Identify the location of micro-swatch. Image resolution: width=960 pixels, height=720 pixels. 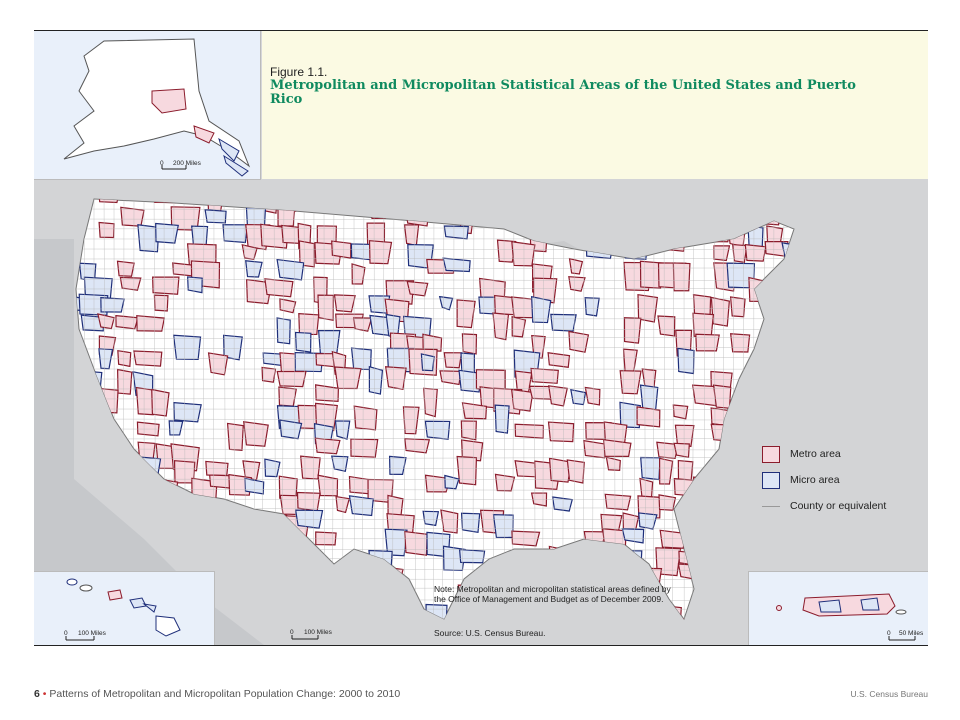
(771, 480).